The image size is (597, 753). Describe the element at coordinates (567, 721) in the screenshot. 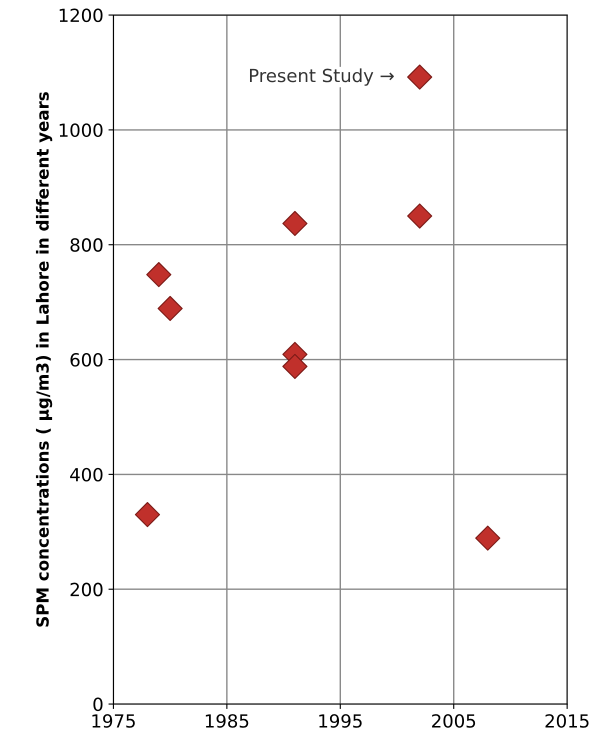

I see `x-tick-label: 2015` at that location.